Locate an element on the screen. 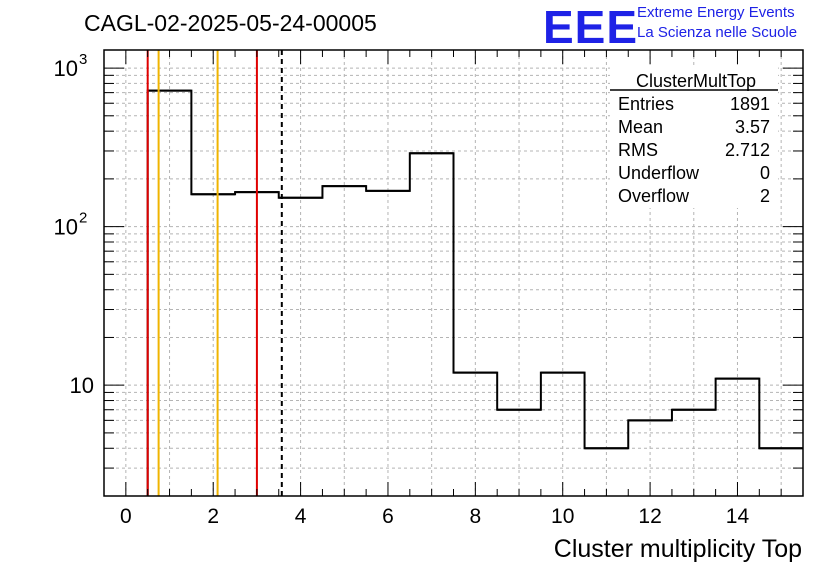 This screenshot has width=836, height=572. stats-row-label: Underflow is located at coordinates (659, 173).